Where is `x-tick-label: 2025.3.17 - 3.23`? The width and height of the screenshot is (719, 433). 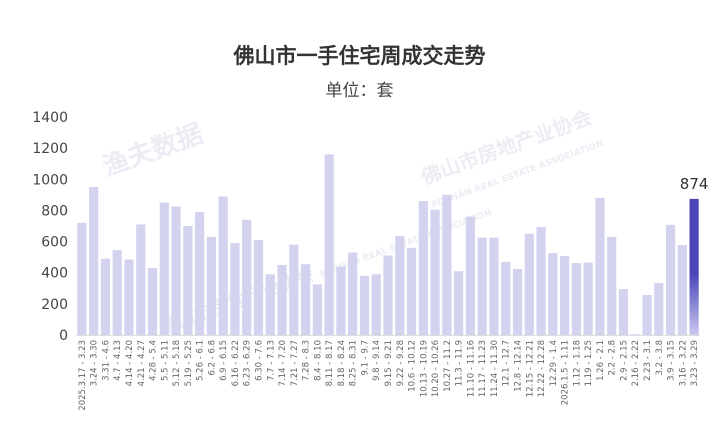
x-tick-label: 2025.3.17 - 3.23 is located at coordinates (83, 375).